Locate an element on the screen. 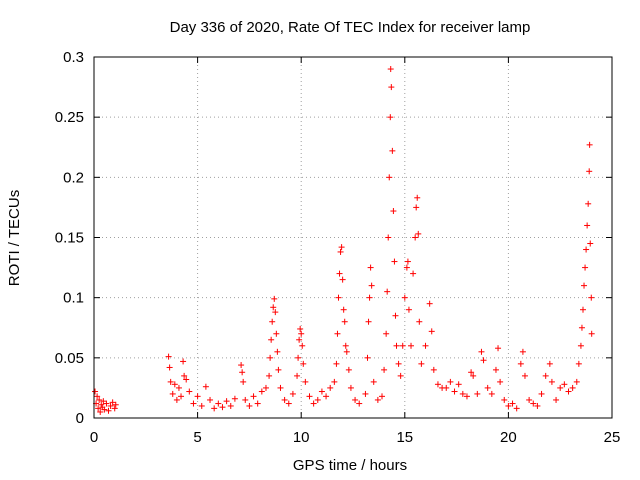  y-tick-label: 0.1 is located at coordinates (73, 298).